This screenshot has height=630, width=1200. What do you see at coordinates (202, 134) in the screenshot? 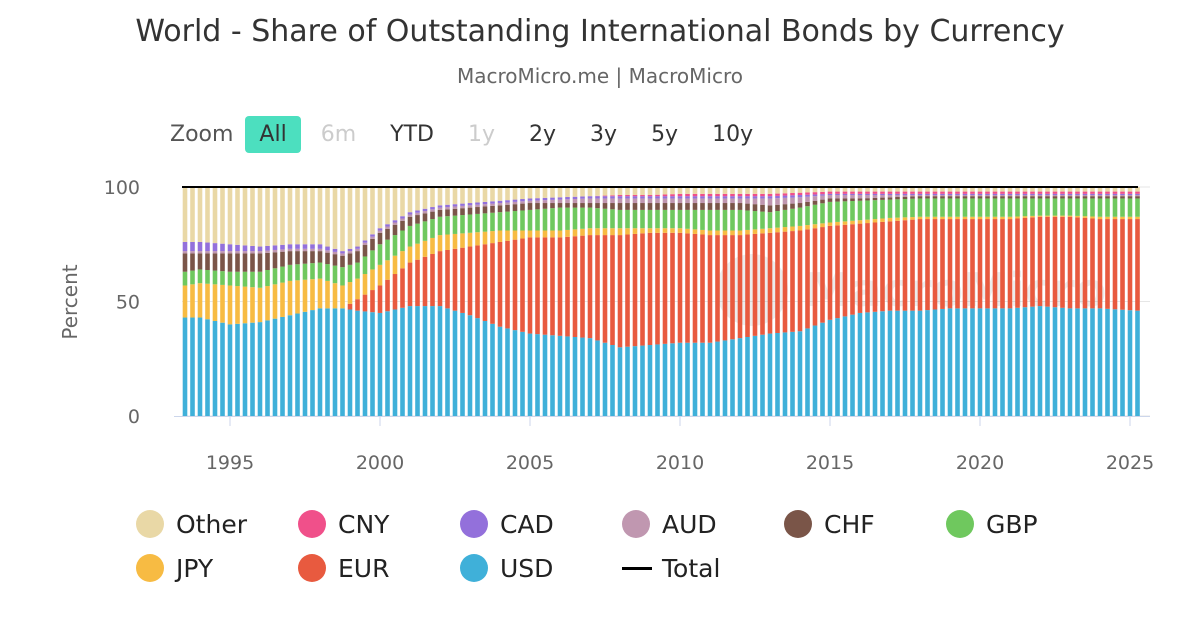
I see `zoom-label: Zoom` at bounding box center [202, 134].